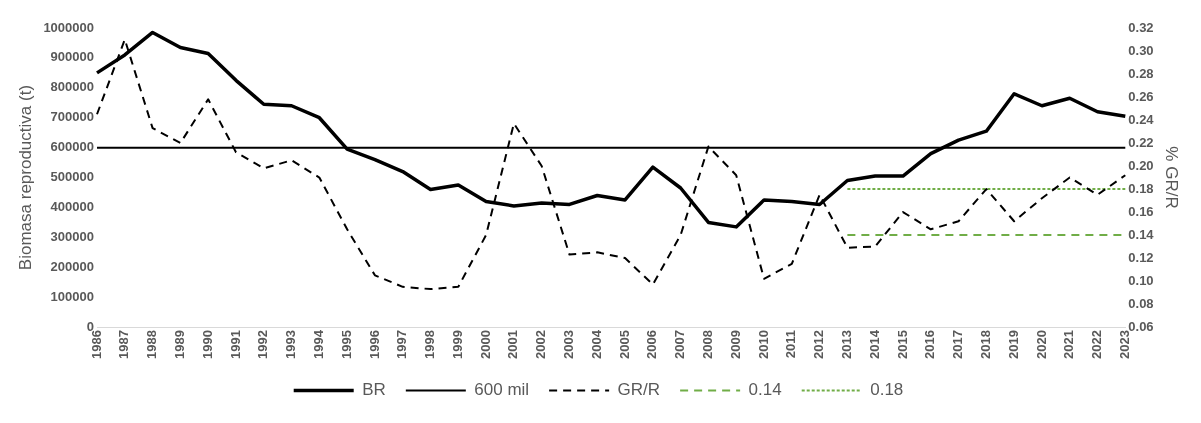 Image resolution: width=1201 pixels, height=423 pixels. Describe the element at coordinates (72, 207) in the screenshot. I see `y-tick-label: 400000` at that location.